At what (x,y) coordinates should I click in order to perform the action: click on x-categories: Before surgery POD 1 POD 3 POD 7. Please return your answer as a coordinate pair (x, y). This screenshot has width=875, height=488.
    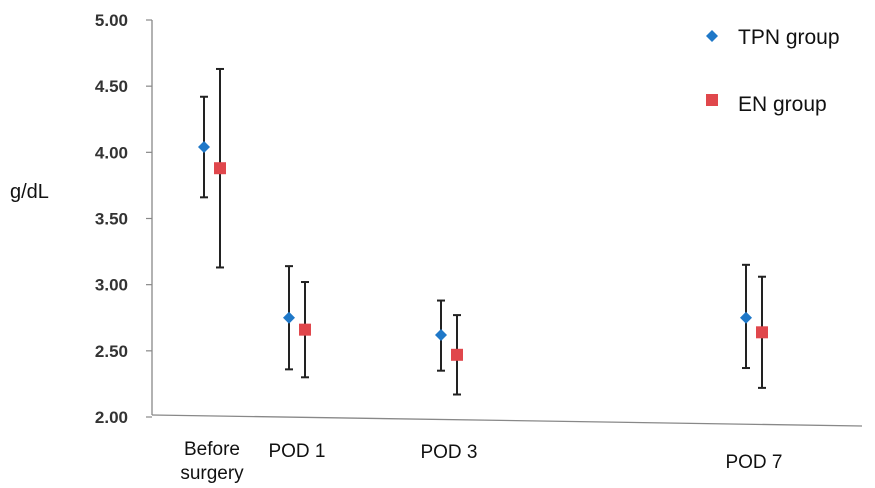
    Looking at the image, I should click on (481, 461).